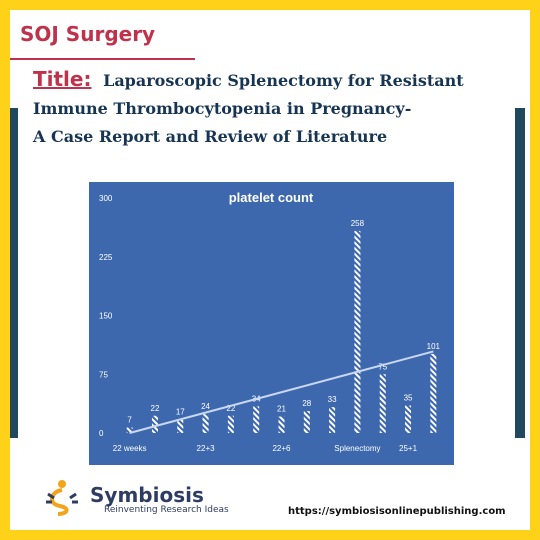 The width and height of the screenshot is (540, 540). What do you see at coordinates (130, 448) in the screenshot?
I see `x-tick-label: 22 weeks` at bounding box center [130, 448].